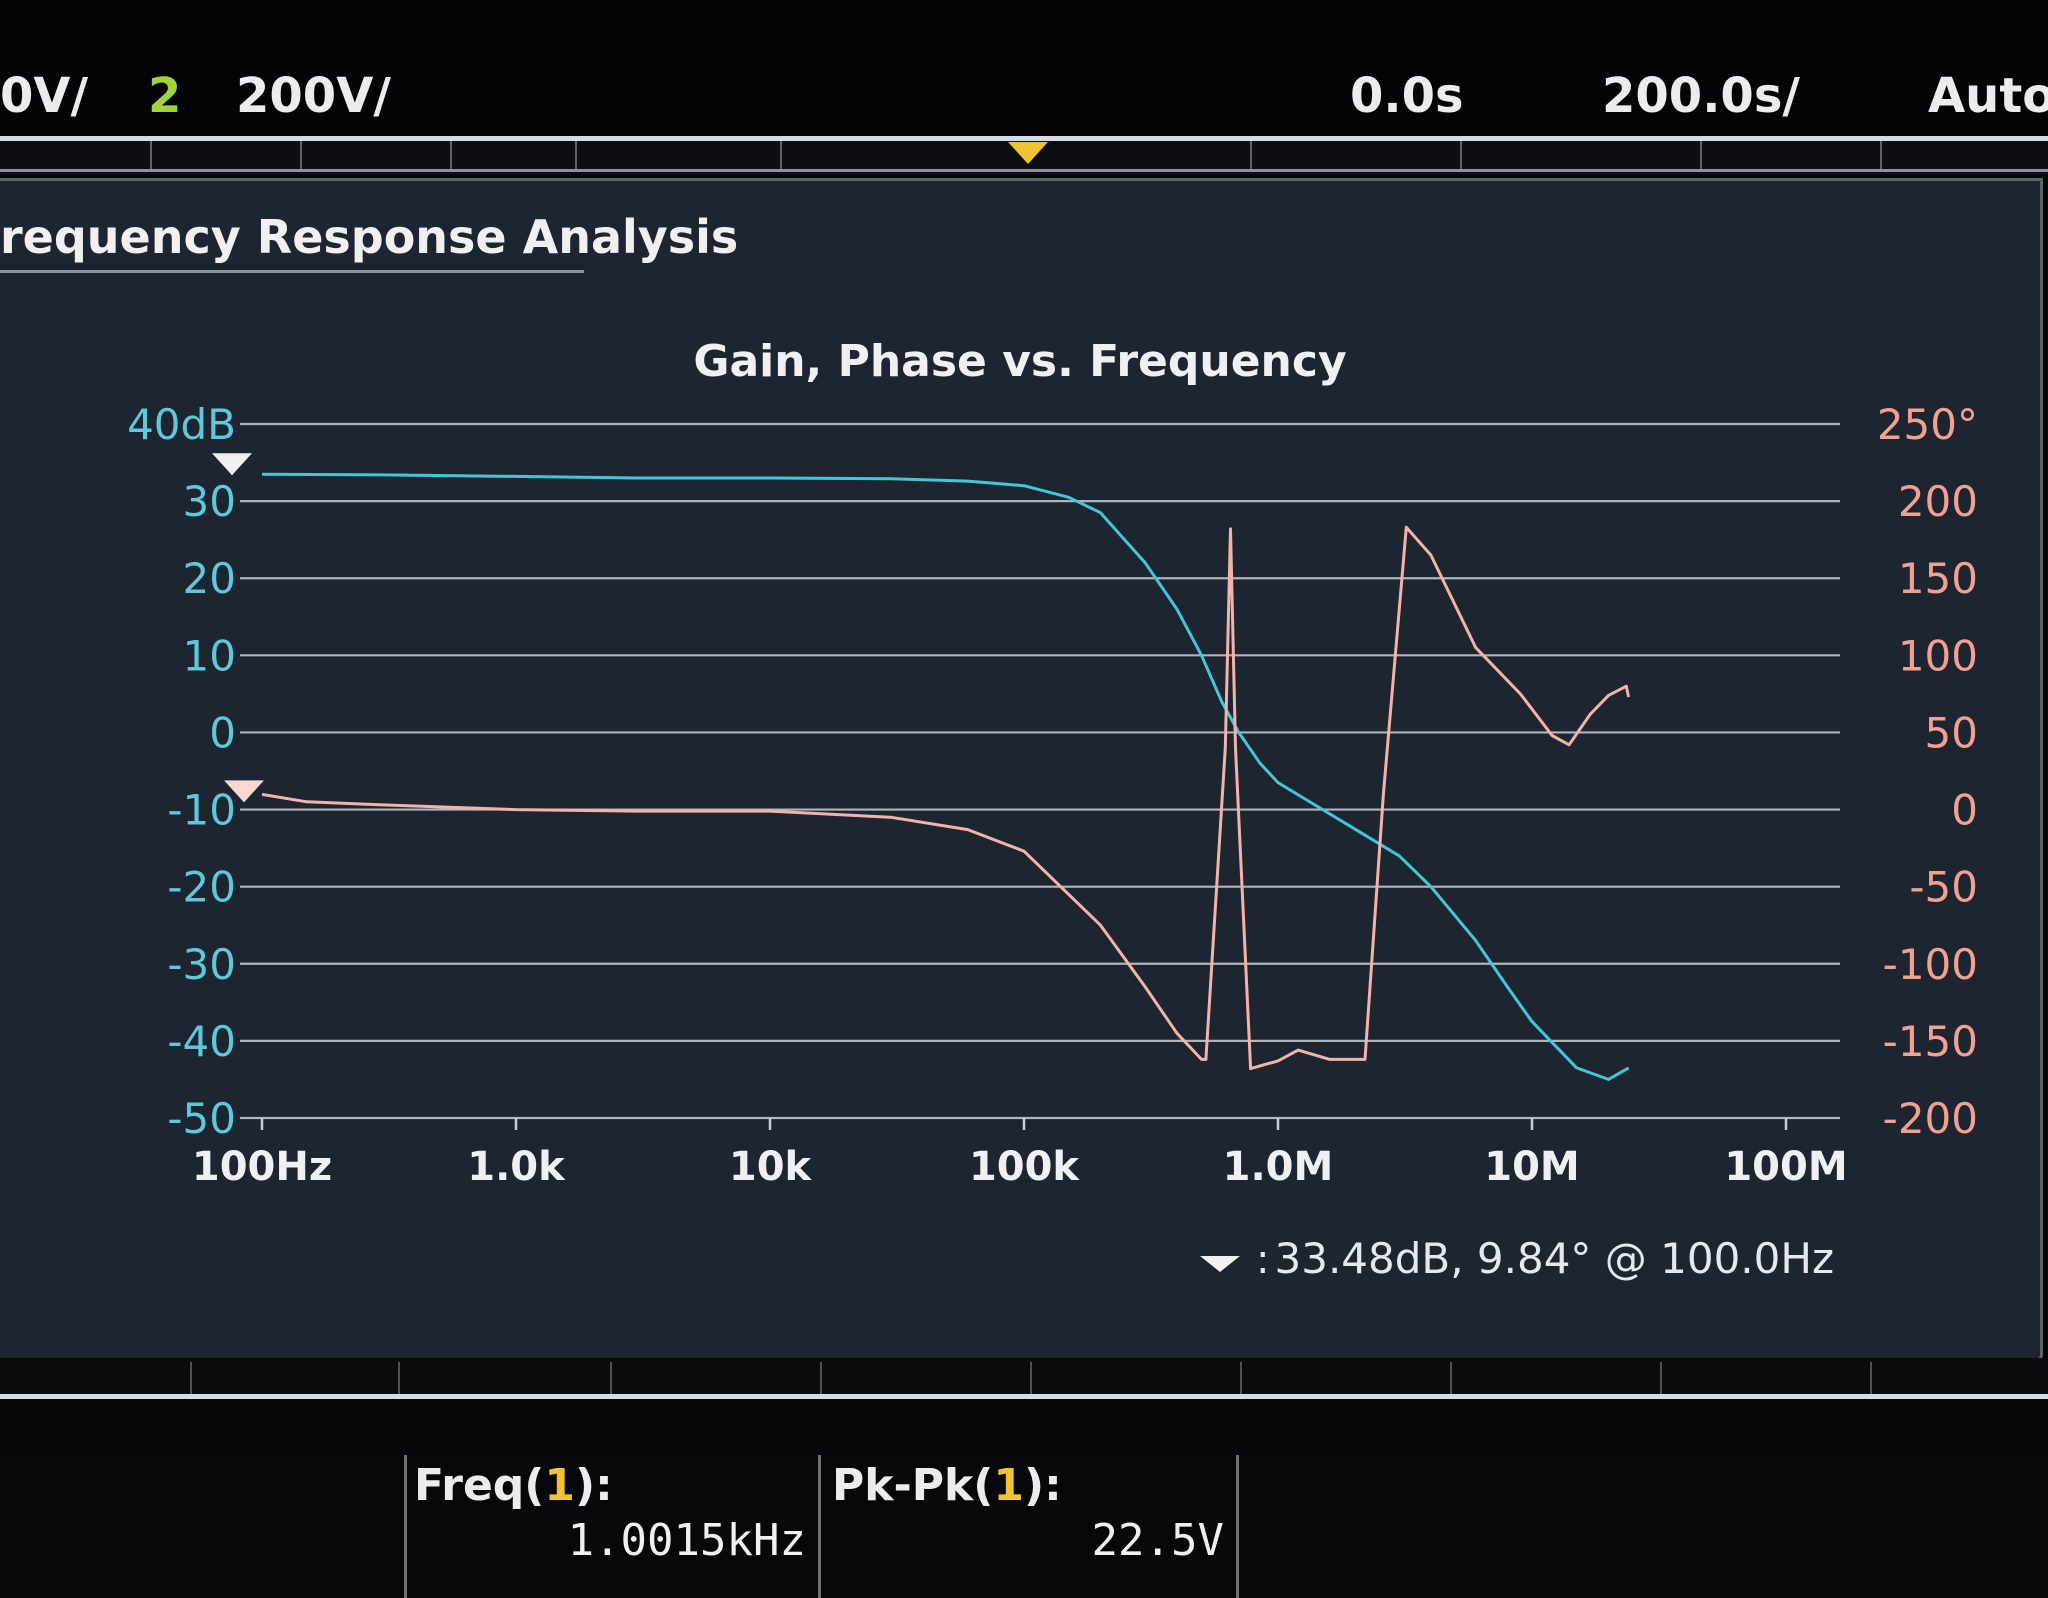 The height and width of the screenshot is (1598, 2048). Describe the element at coordinates (1019, 361) in the screenshot. I see `chart-title: Gain, Phase vs. Frequency` at that location.